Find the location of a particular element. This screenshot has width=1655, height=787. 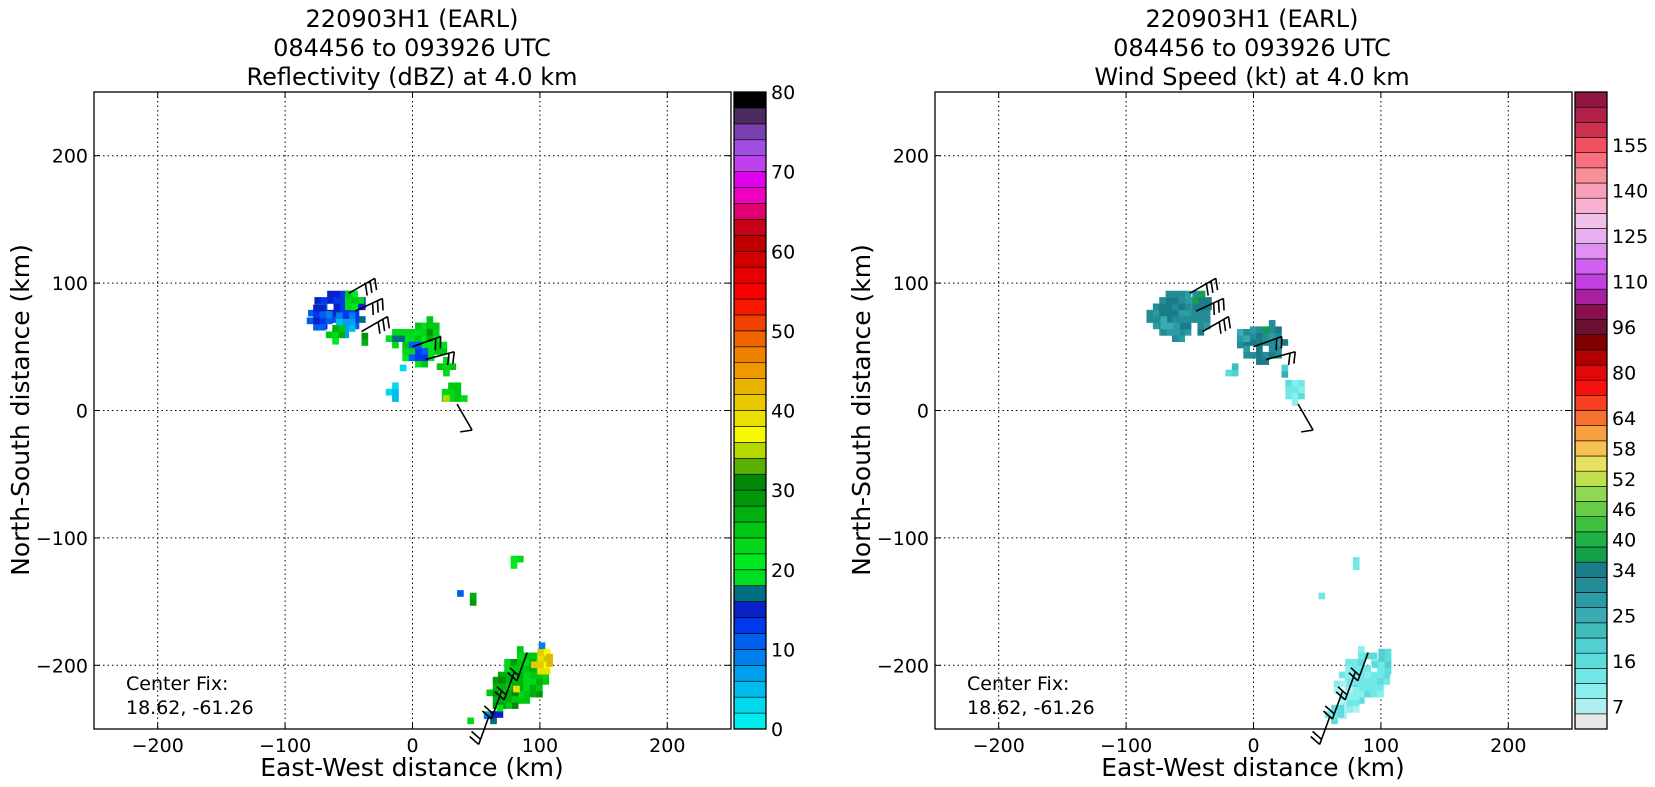

reflectivity-title-line-3: Reflectivity (dBZ) at 4.0 km is located at coordinates (412, 77).